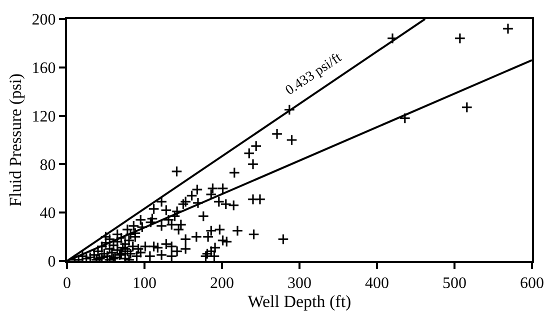  What do you see at coordinates (300, 302) in the screenshot?
I see `x-axis-title: Well Depth (ft)` at bounding box center [300, 302].